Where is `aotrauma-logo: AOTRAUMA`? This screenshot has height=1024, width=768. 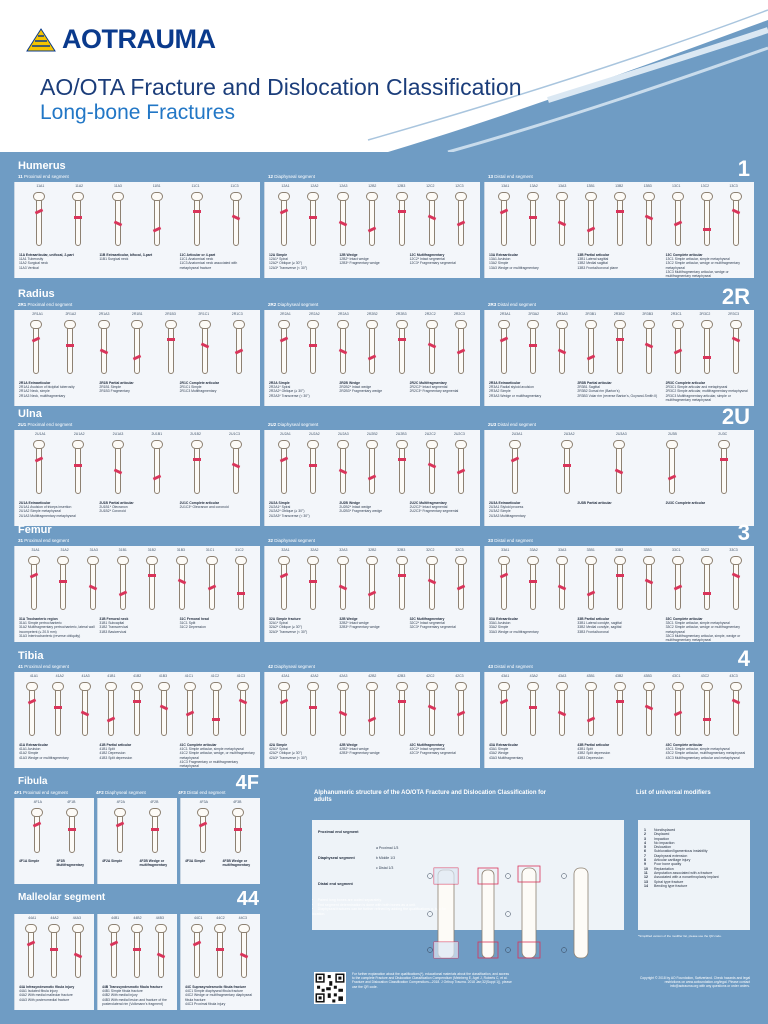
aotrauma-logo: AOTRAUMA is located at coordinates (121, 39).